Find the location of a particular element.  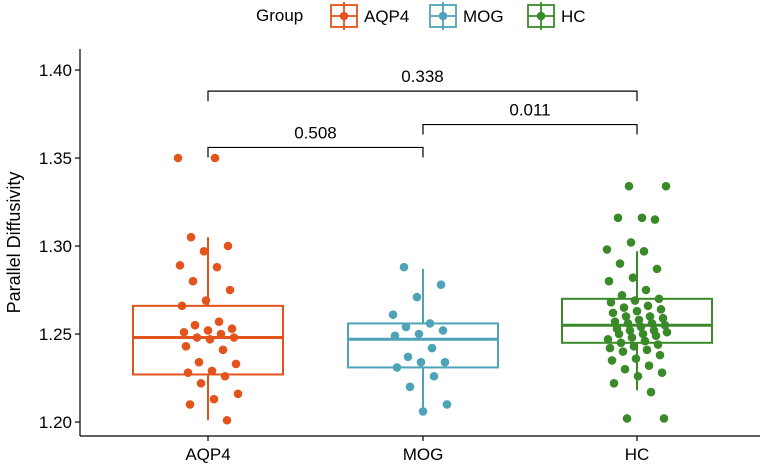

y-ticks: 1.20 1.25 1.30 1.35 1.40 is located at coordinates (59, 246).